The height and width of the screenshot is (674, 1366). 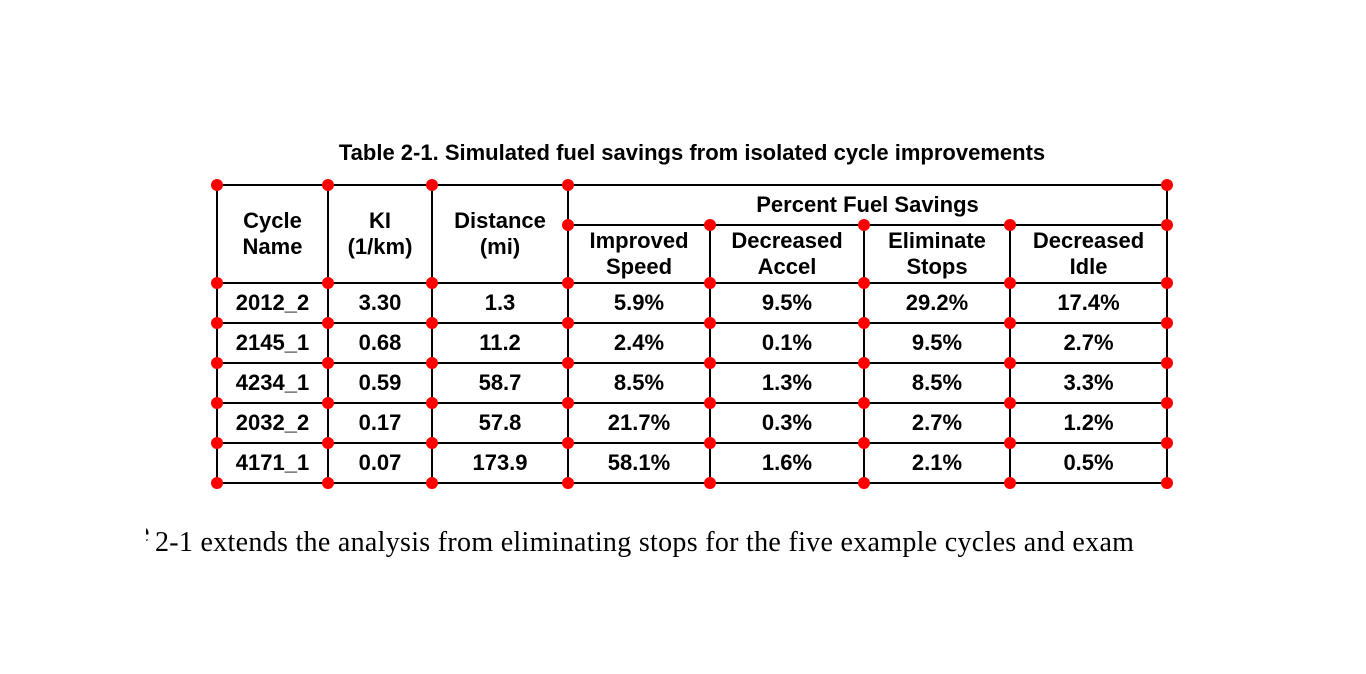 What do you see at coordinates (787, 423) in the screenshot?
I see `cell-decreased-accel: 0.3%` at bounding box center [787, 423].